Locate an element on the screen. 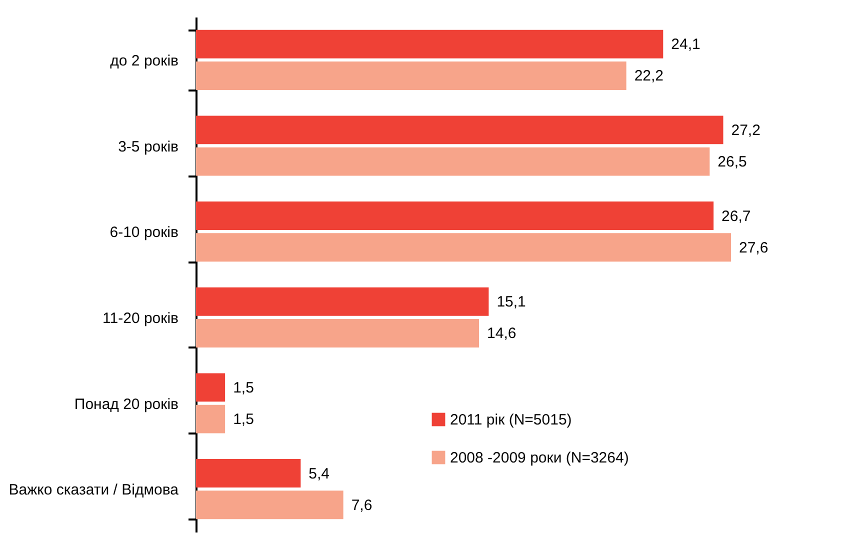 Image resolution: width=851 pixels, height=535 pixels. data-label: 7,6 is located at coordinates (361, 505).